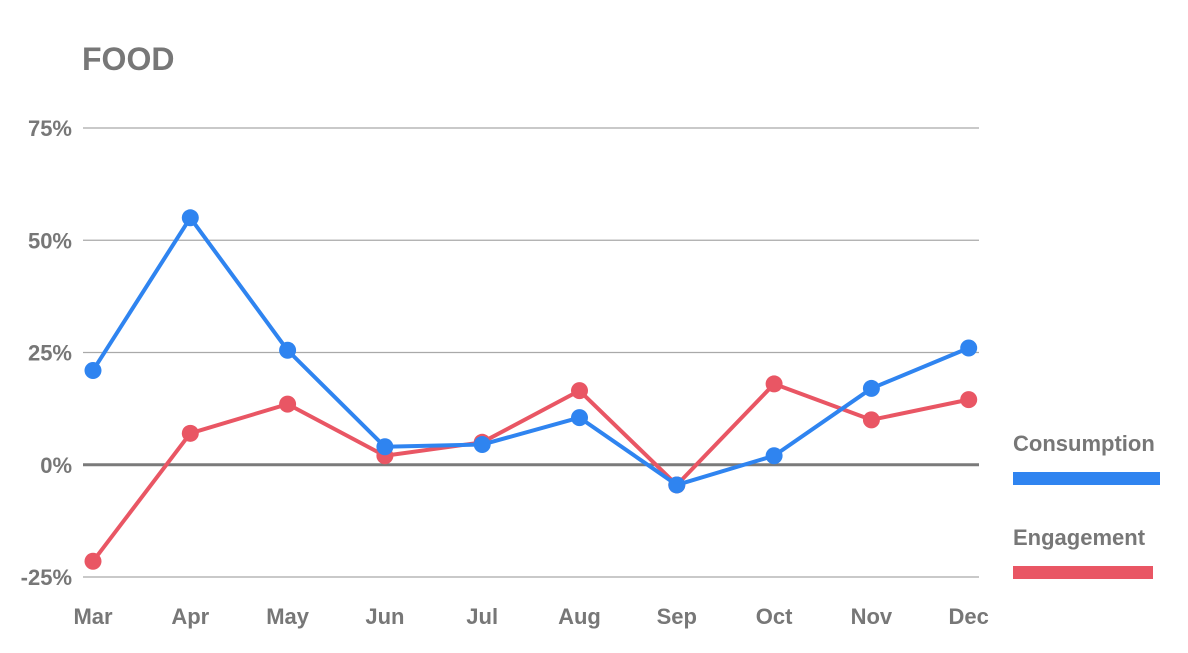 The width and height of the screenshot is (1188, 653). What do you see at coordinates (288, 616) in the screenshot?
I see `x-tick-label: May` at bounding box center [288, 616].